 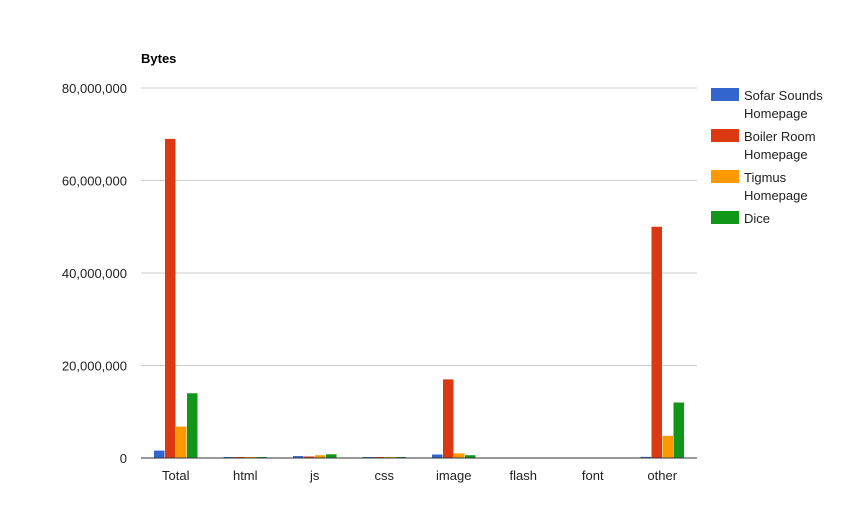 What do you see at coordinates (776, 186) in the screenshot?
I see `legend-label: Tigmus Homepage` at bounding box center [776, 186].